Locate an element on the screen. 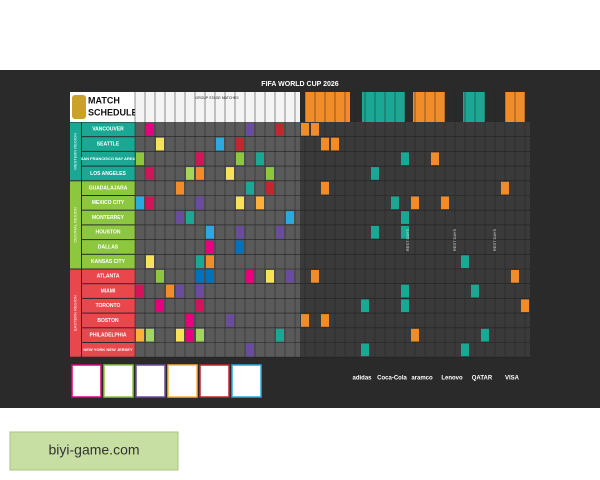 The width and height of the screenshot is (600, 480). city-label: MEXICO CITY is located at coordinates (108, 203).